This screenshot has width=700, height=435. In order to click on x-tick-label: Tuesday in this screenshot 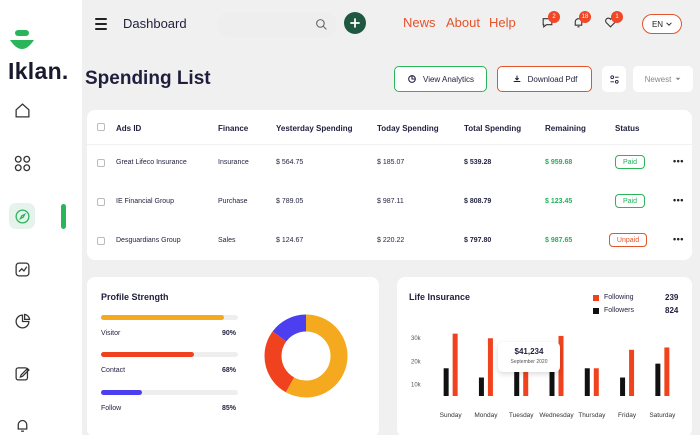, I will do `click(521, 415)`.